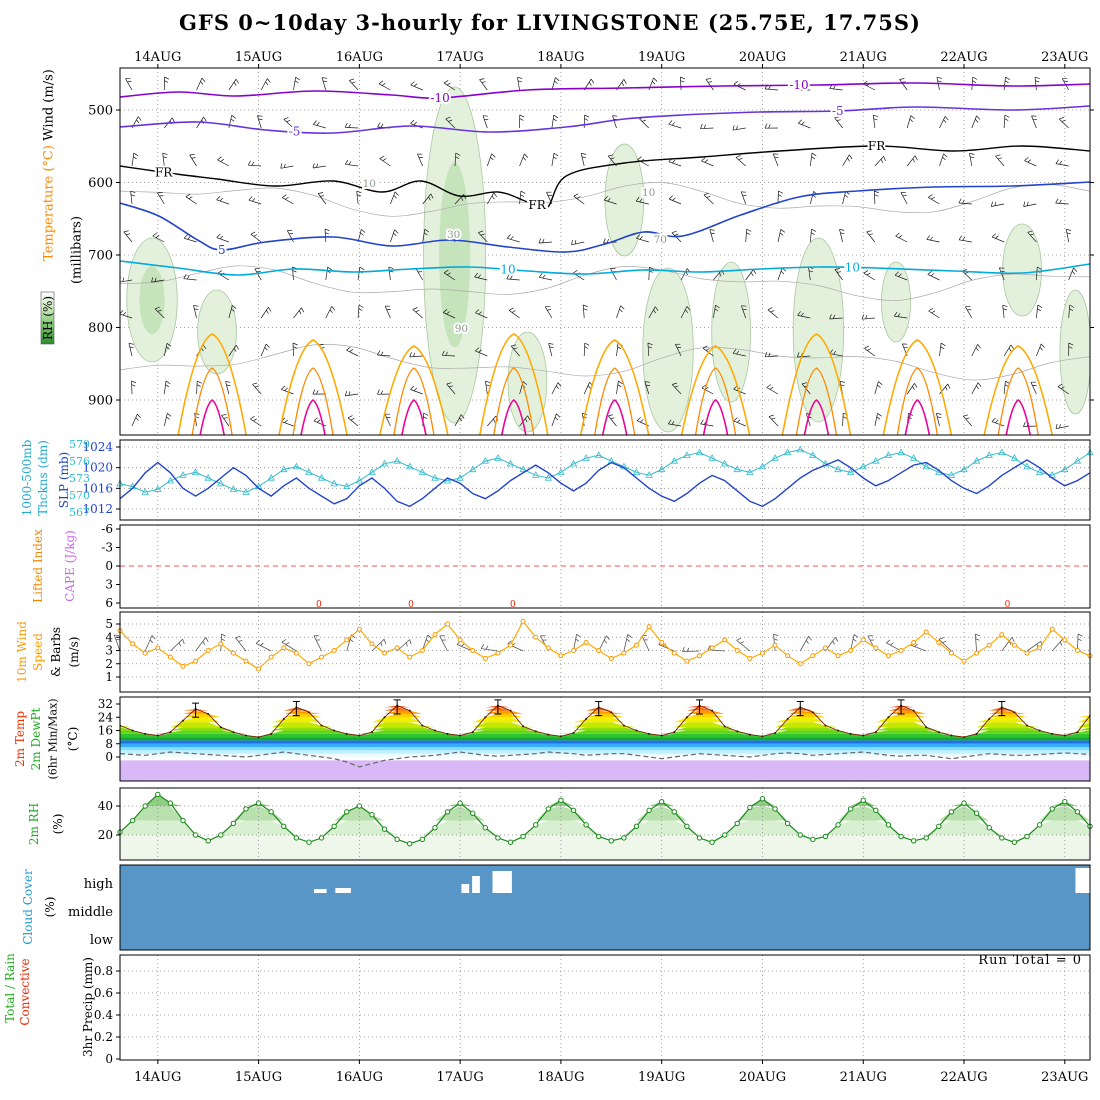 The height and width of the screenshot is (1100, 1100). Describe the element at coordinates (157, 57) in the screenshot. I see `x-tick-label-top: 14AUG` at that location.